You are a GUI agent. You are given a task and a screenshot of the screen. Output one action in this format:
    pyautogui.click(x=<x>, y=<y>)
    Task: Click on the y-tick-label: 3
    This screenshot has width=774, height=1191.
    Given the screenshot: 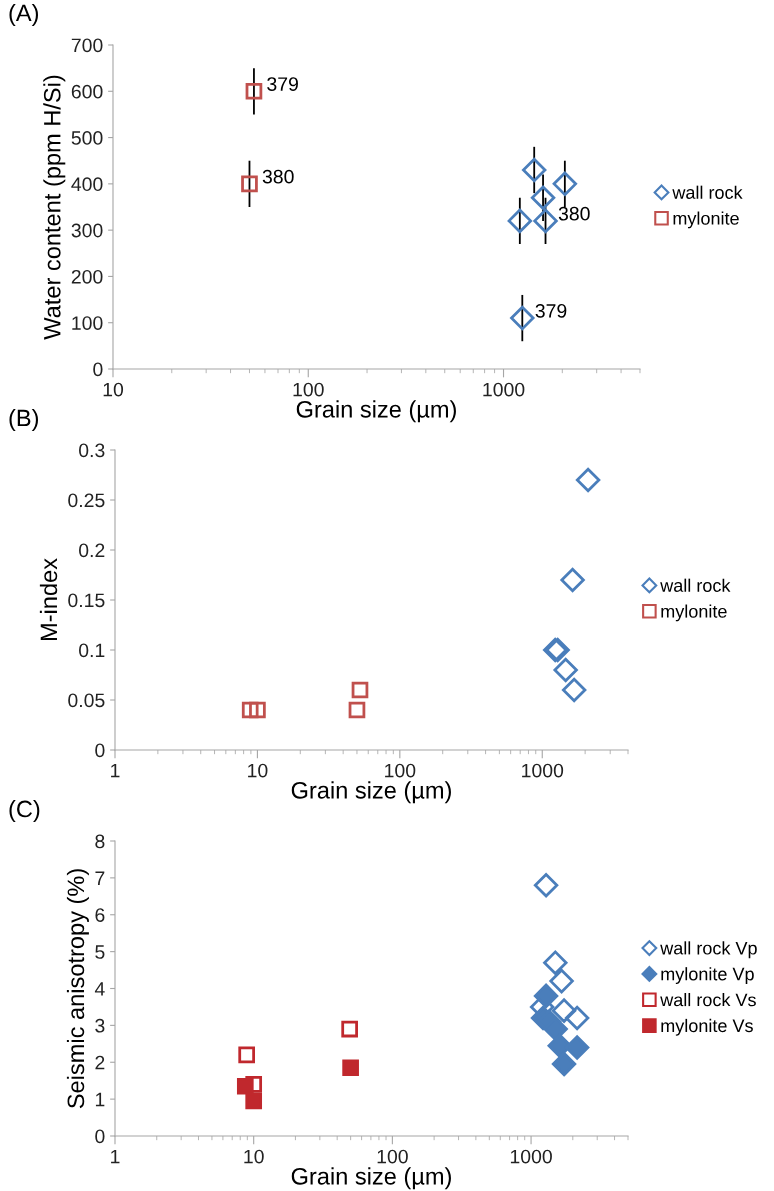 What is the action you would take?
    pyautogui.click(x=100, y=1025)
    